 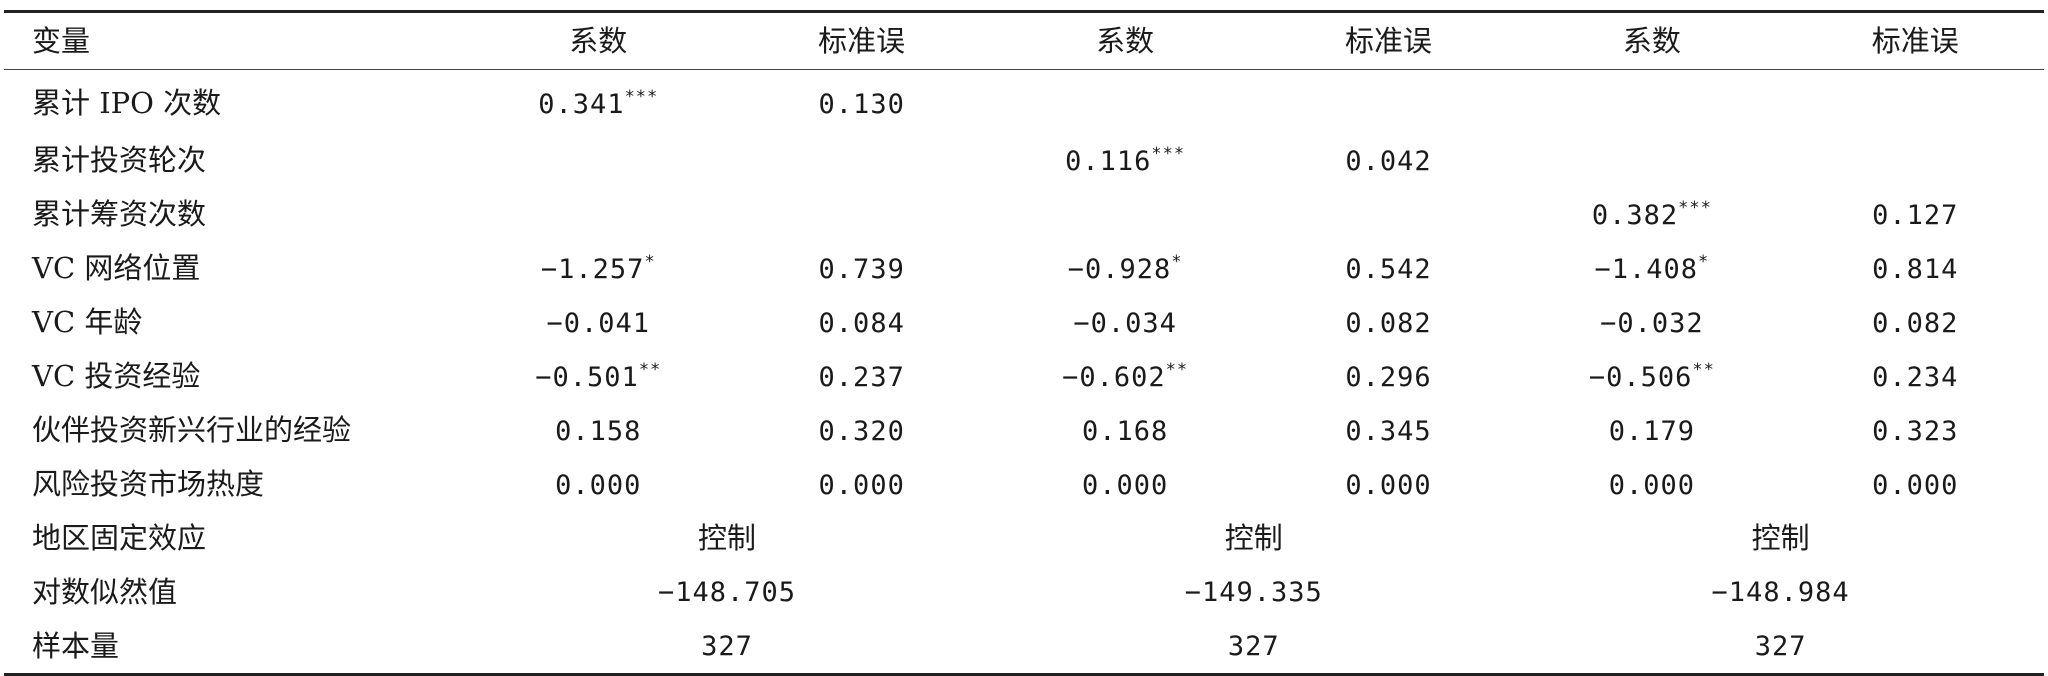 I want to click on table-row: 样本量 327 327 327, so click(x=1024, y=647).